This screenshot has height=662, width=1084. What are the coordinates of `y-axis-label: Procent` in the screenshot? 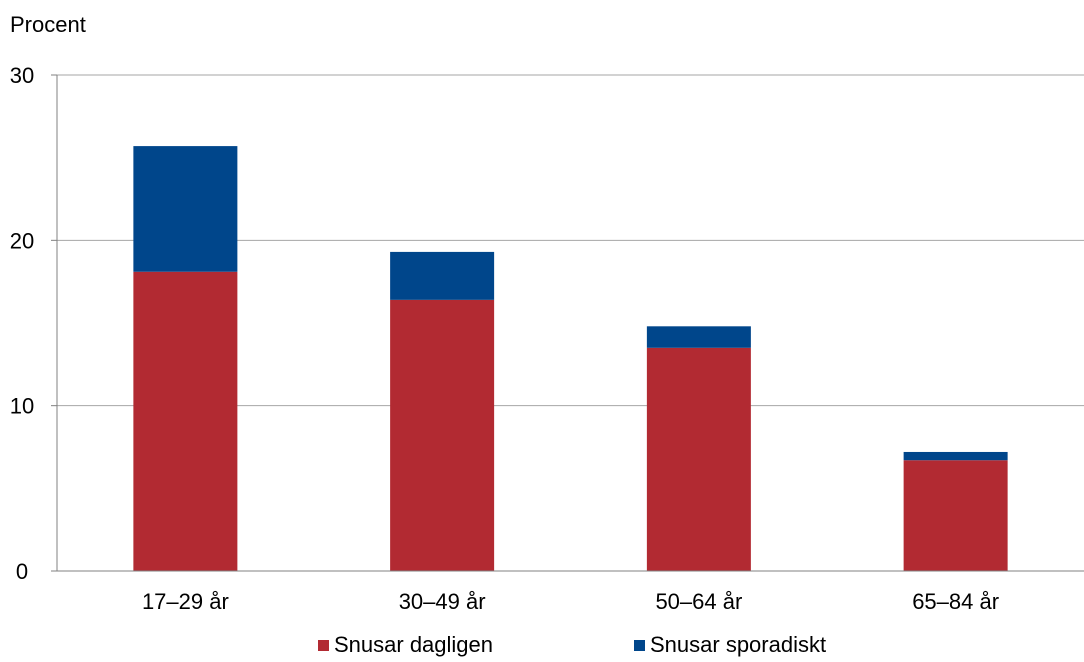 It's located at (48, 24).